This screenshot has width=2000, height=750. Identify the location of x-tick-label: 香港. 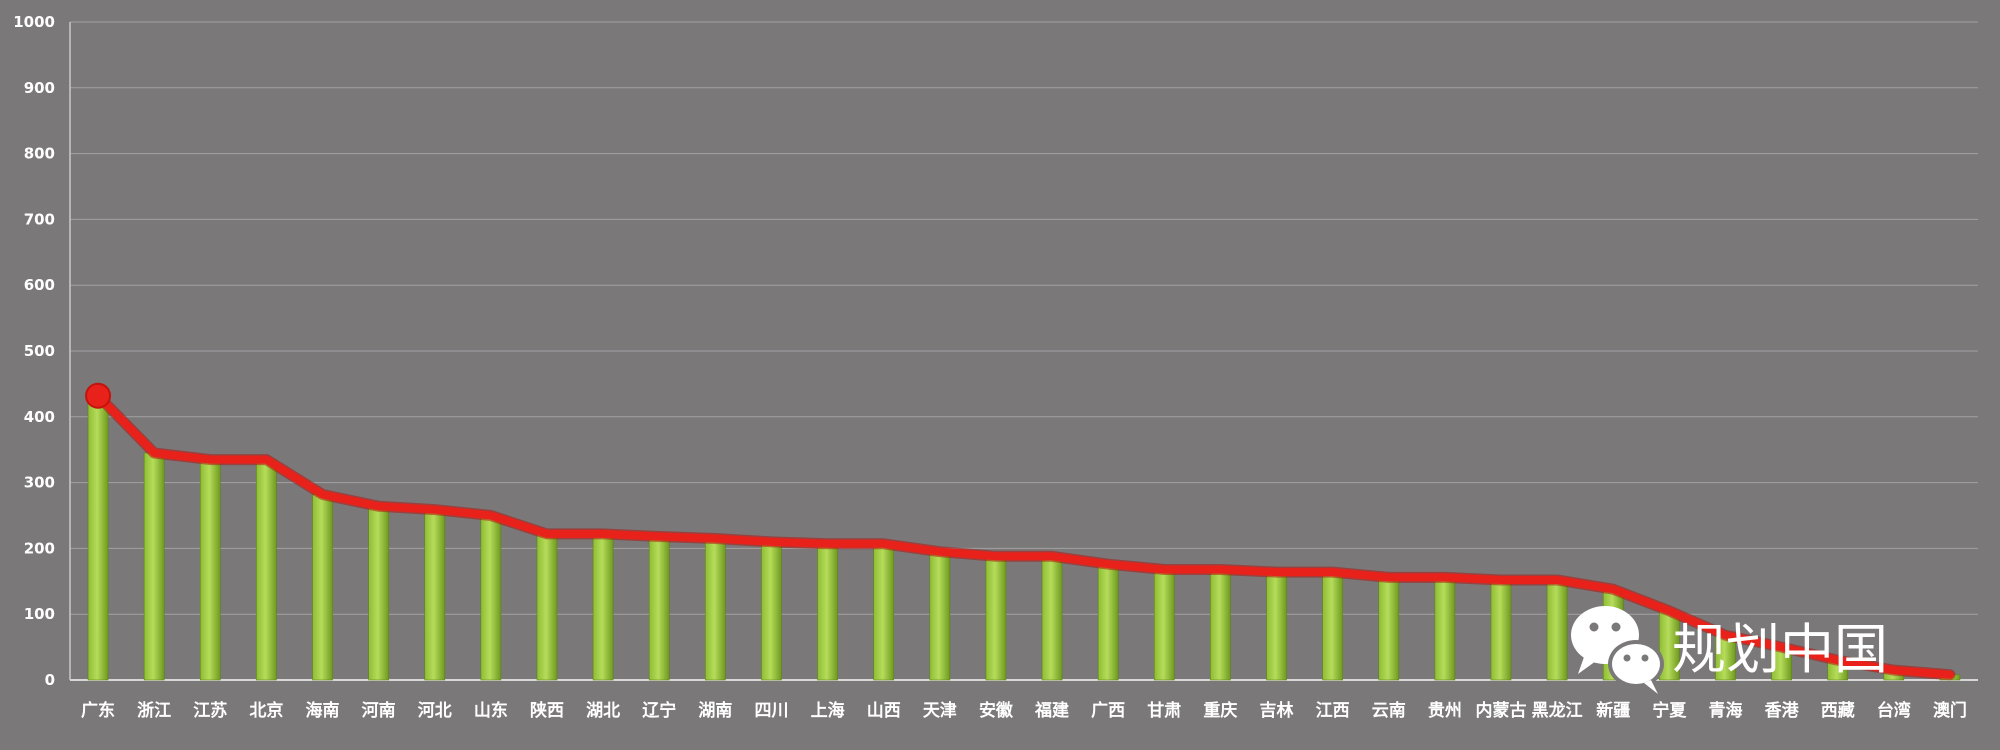
(1782, 710).